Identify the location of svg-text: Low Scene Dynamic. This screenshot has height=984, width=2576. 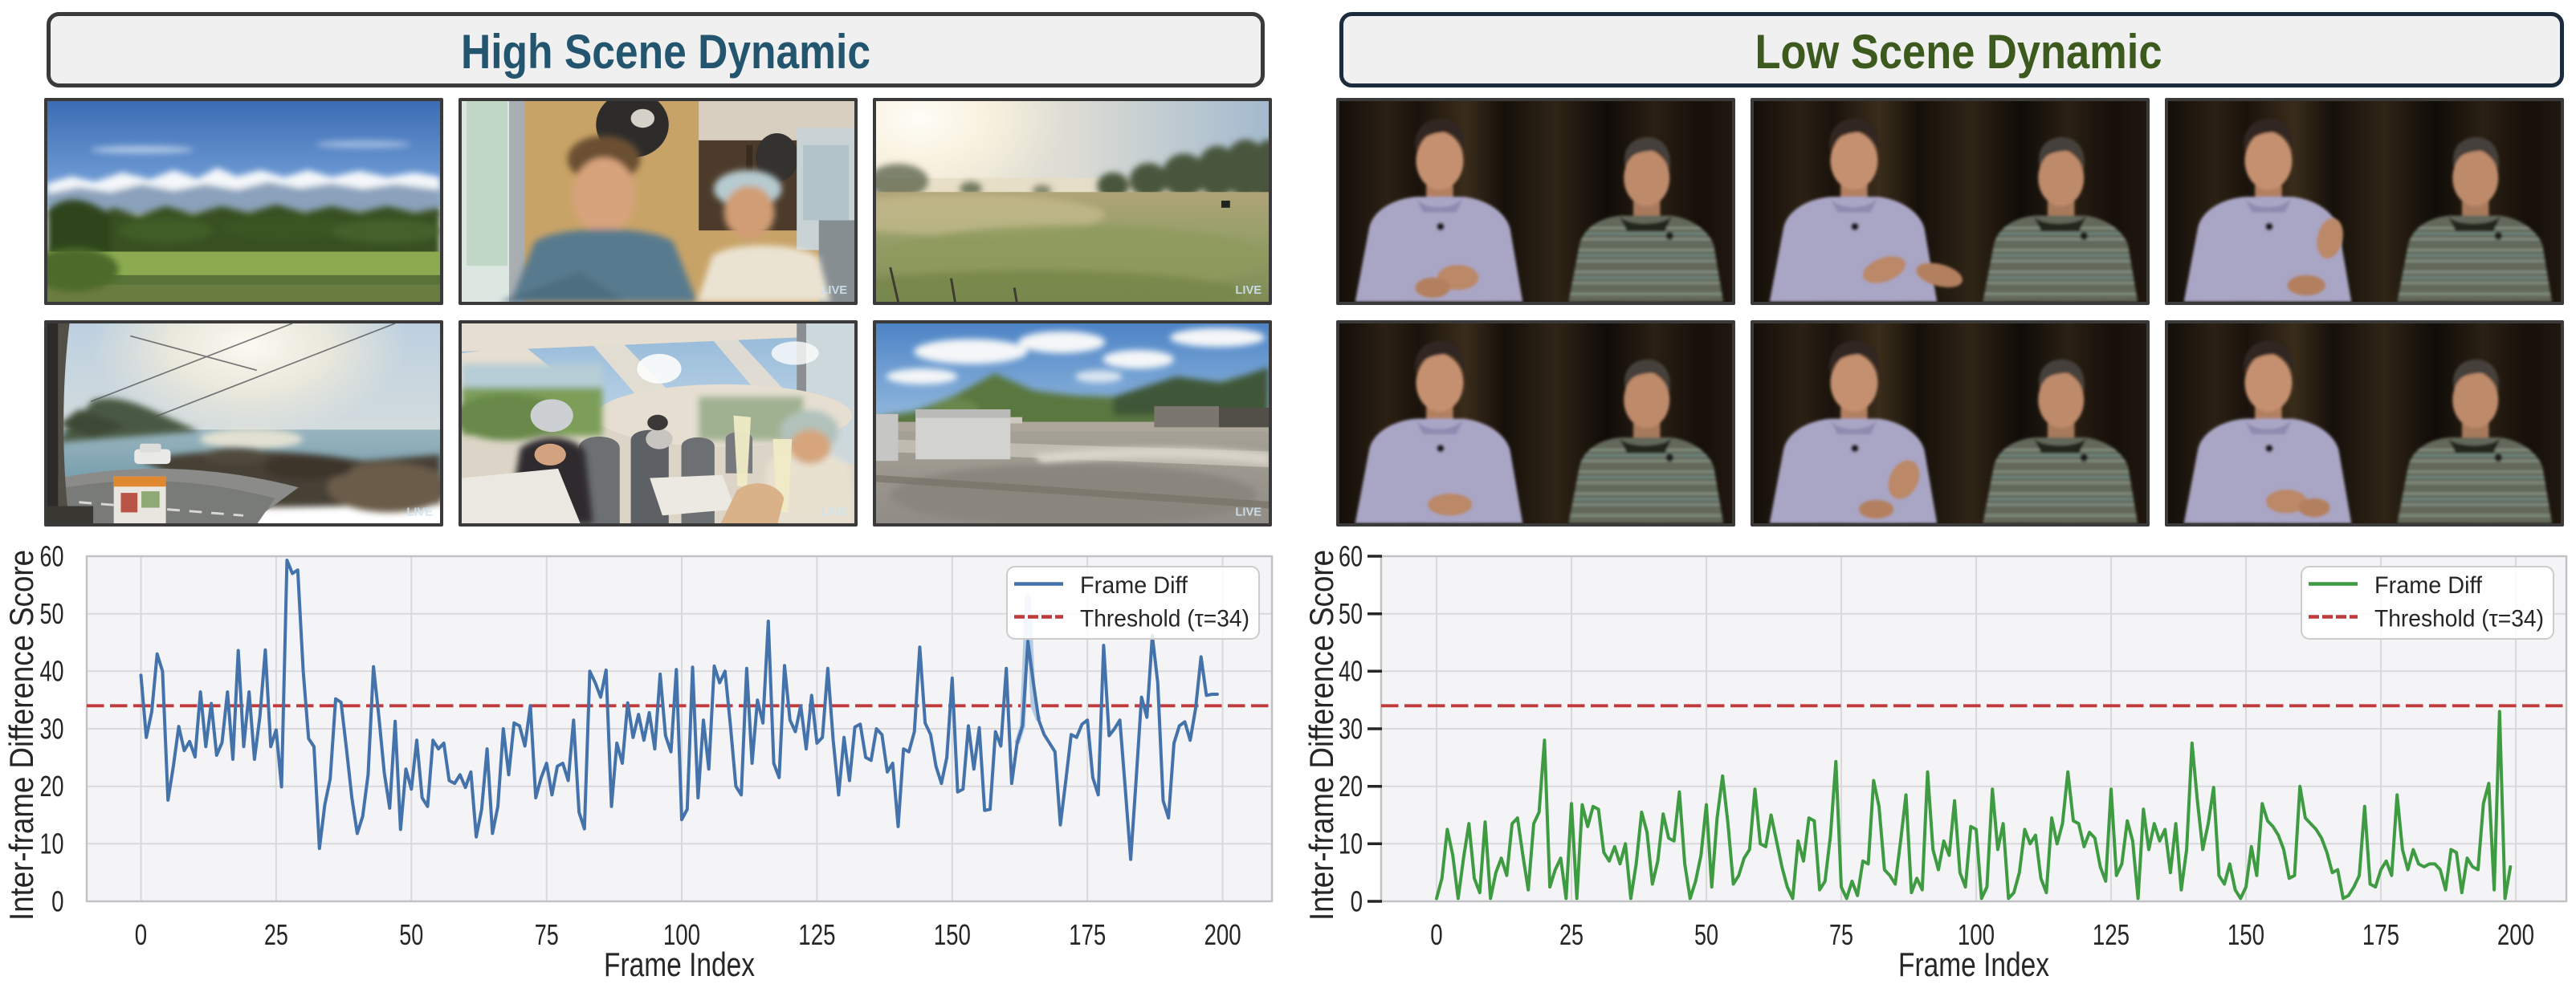
(1958, 52).